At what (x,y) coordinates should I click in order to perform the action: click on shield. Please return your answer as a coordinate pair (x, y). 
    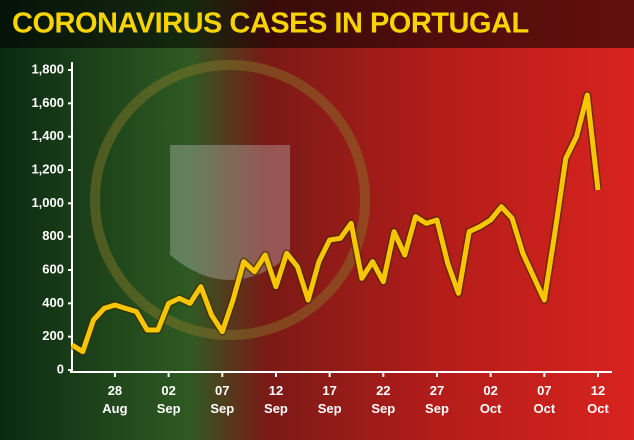
    Looking at the image, I should click on (230, 212).